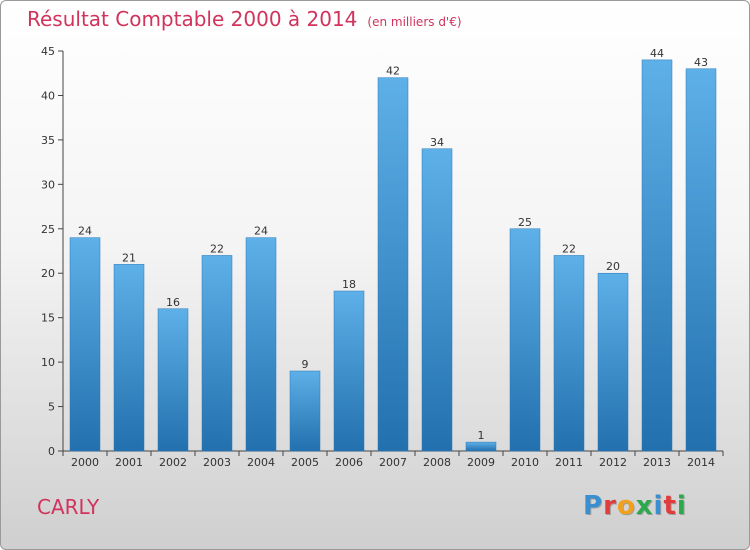 The image size is (750, 550). Describe the element at coordinates (670, 506) in the screenshot. I see `logo-letter: t` at that location.